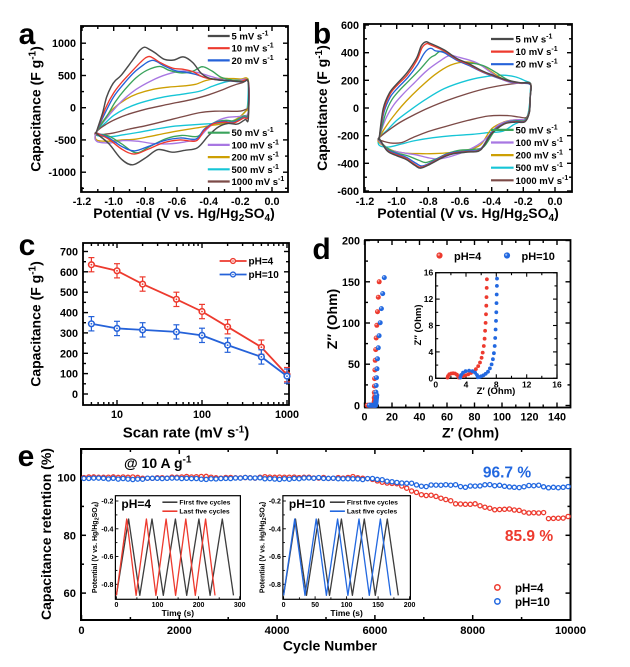 The image size is (630, 667). Describe the element at coordinates (529, 536) in the screenshot. I see `svg-text: 85.9 %` at that location.